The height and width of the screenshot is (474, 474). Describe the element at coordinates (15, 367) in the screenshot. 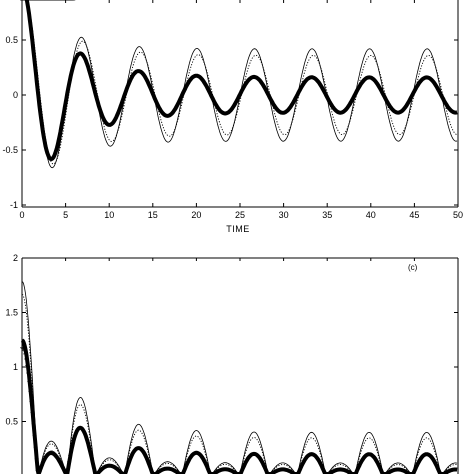

I see `bottom-y-tick-label: 1` at that location.